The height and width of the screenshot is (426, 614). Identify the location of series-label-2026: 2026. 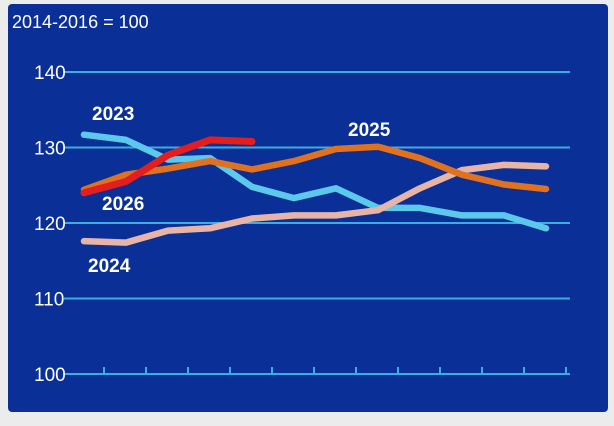
(123, 204).